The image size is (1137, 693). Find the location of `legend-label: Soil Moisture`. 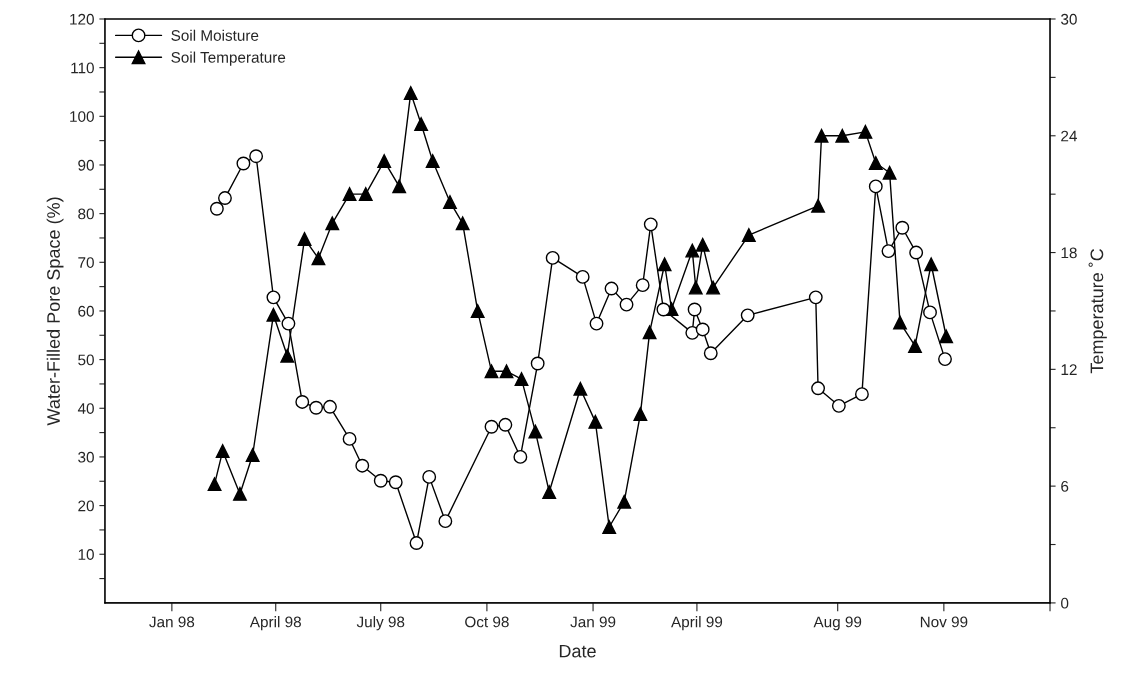

legend-label: Soil Moisture is located at coordinates (215, 35).